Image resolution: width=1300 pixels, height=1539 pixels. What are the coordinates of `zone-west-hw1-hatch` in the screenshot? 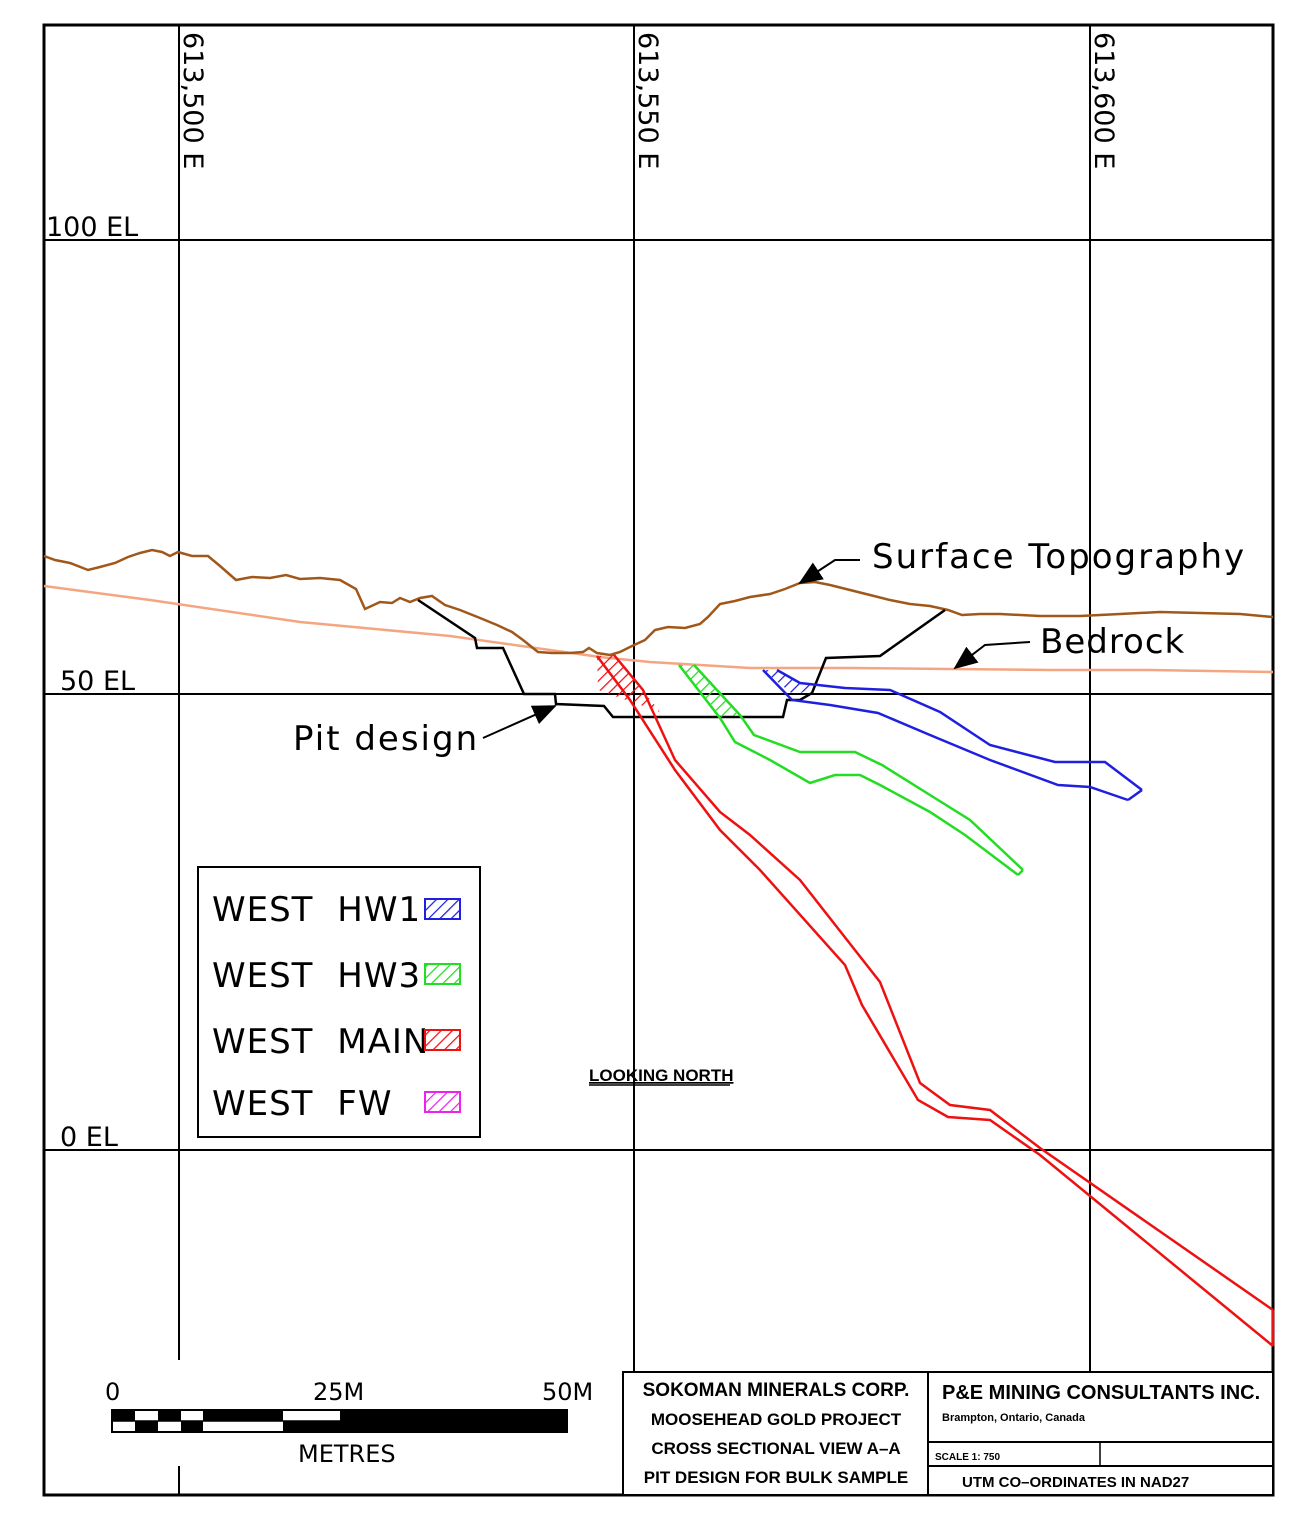 It's located at (789, 683).